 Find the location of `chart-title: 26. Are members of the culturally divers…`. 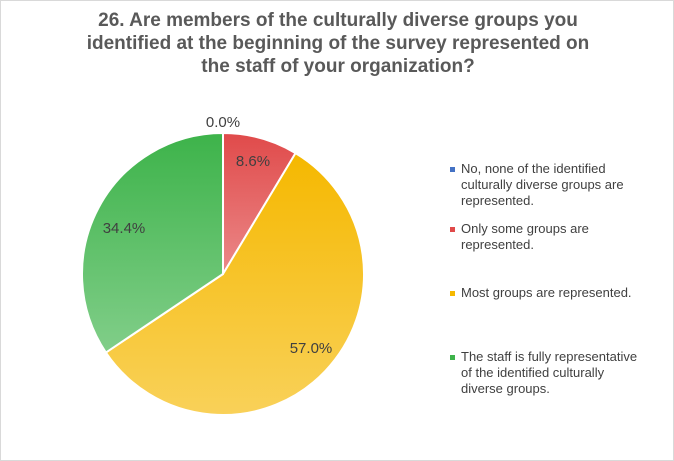

chart-title: 26. Are members of the culturally divers… is located at coordinates (338, 43).